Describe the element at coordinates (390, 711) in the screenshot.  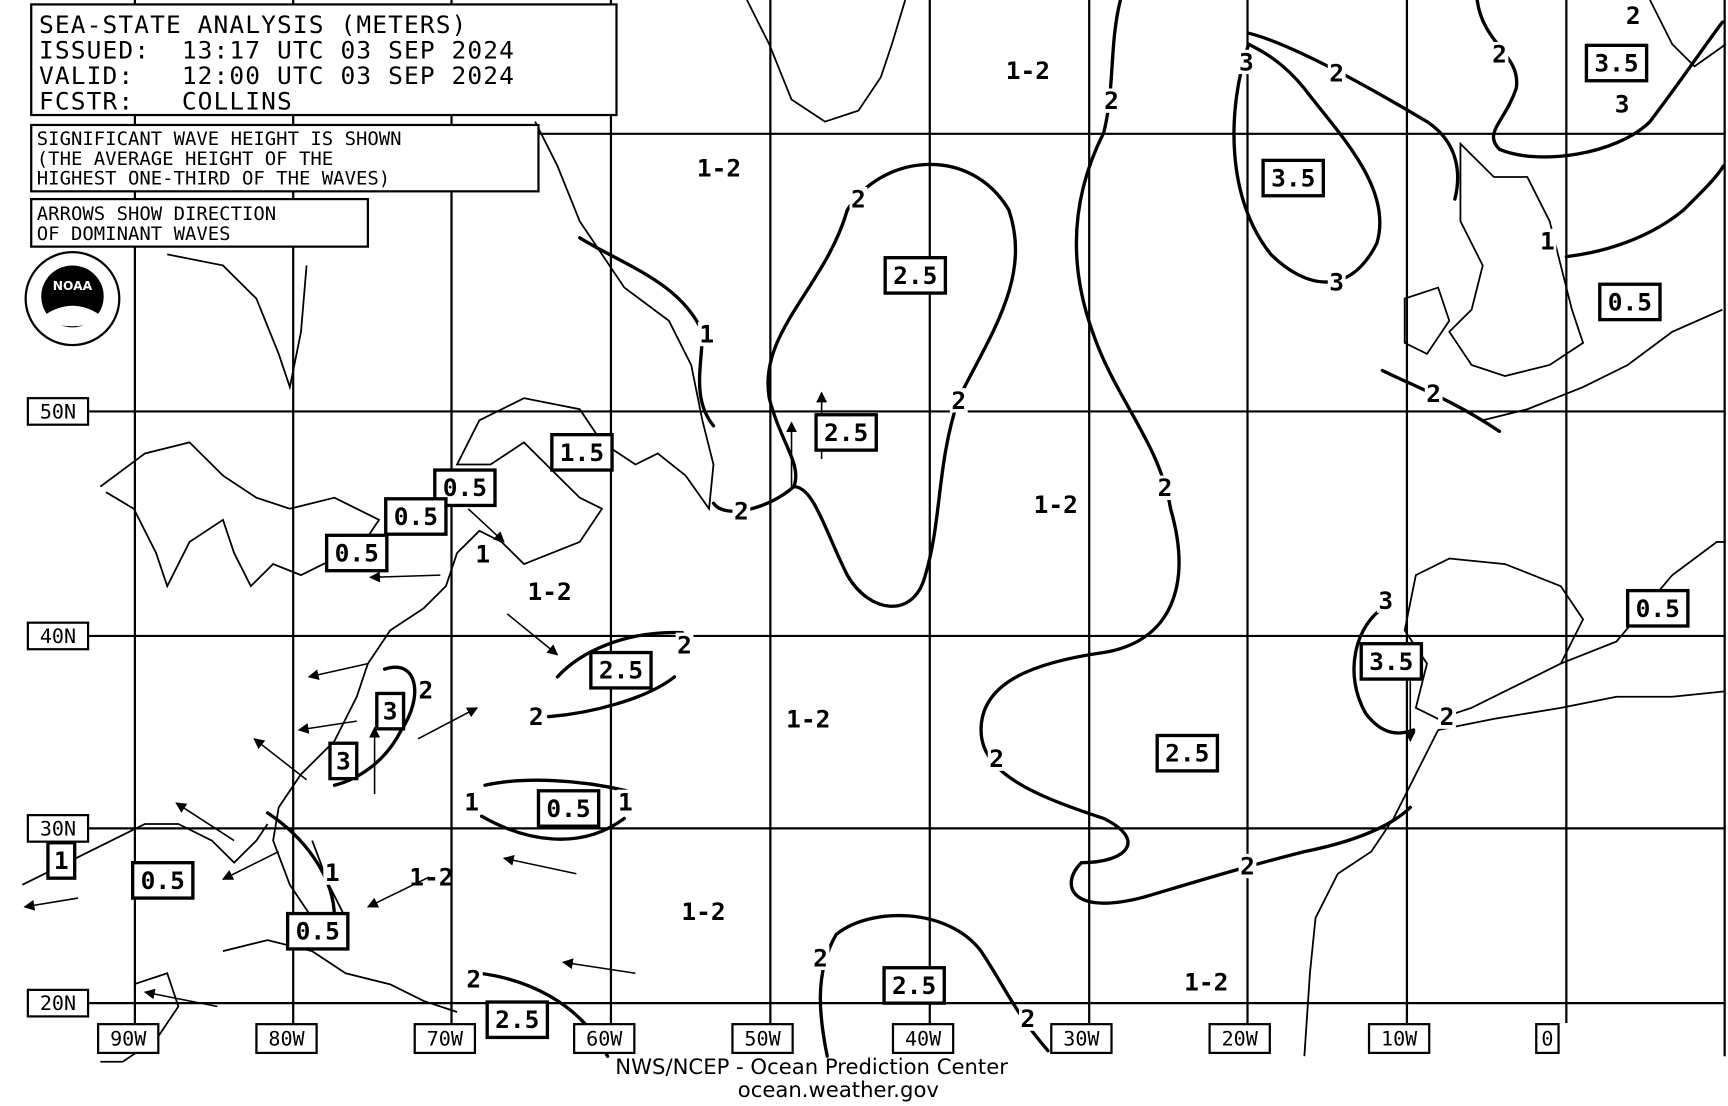
I see `boxed-height-label: 3` at that location.